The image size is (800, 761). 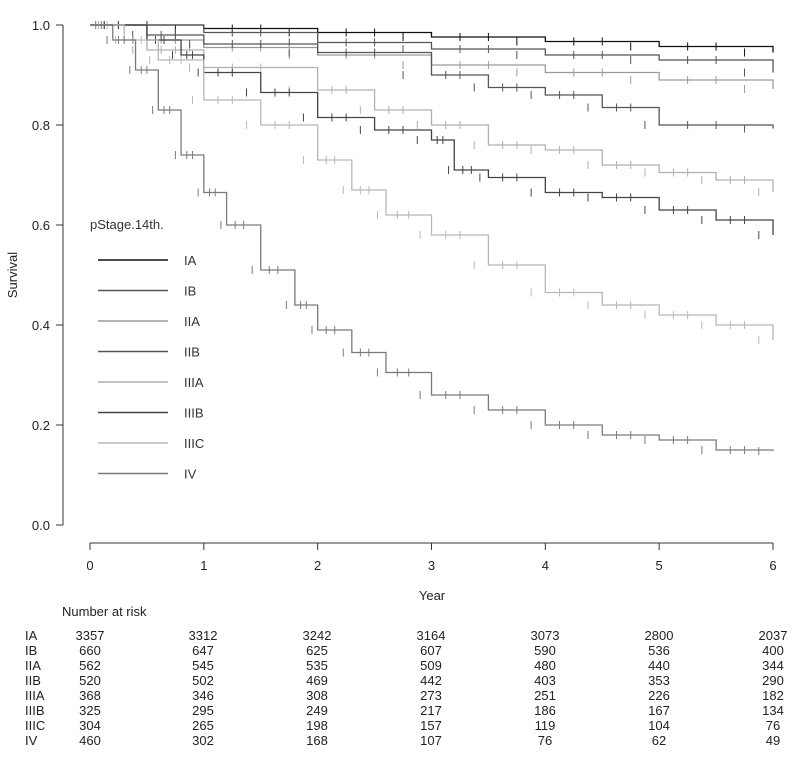 I want to click on risk-cell: 346, so click(x=203, y=695).